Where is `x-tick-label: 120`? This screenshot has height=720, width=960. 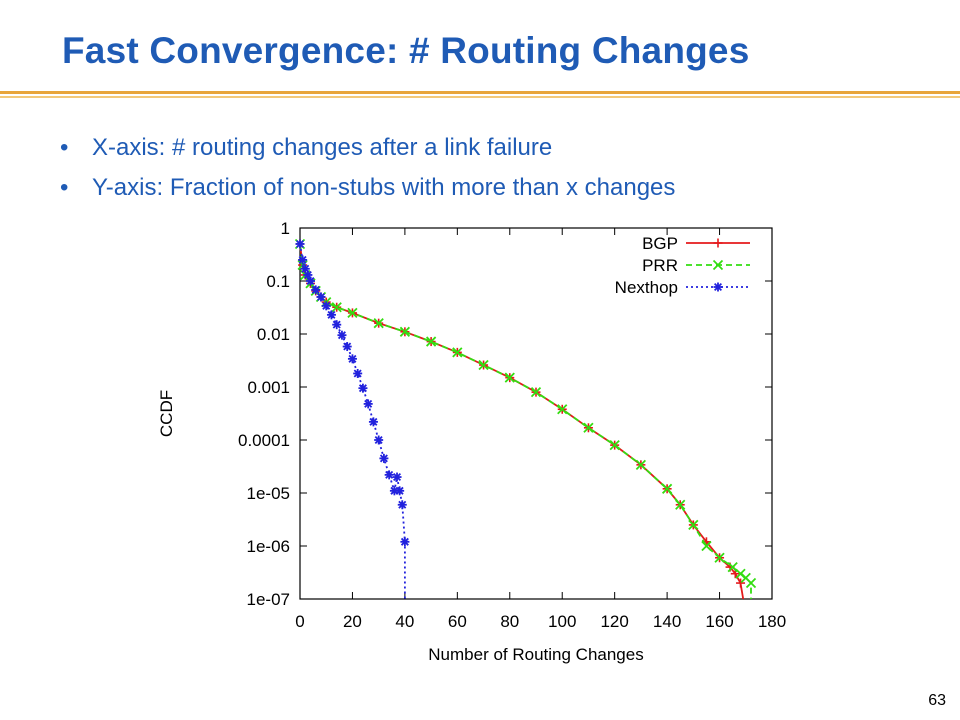
x-tick-label: 120 is located at coordinates (614, 621).